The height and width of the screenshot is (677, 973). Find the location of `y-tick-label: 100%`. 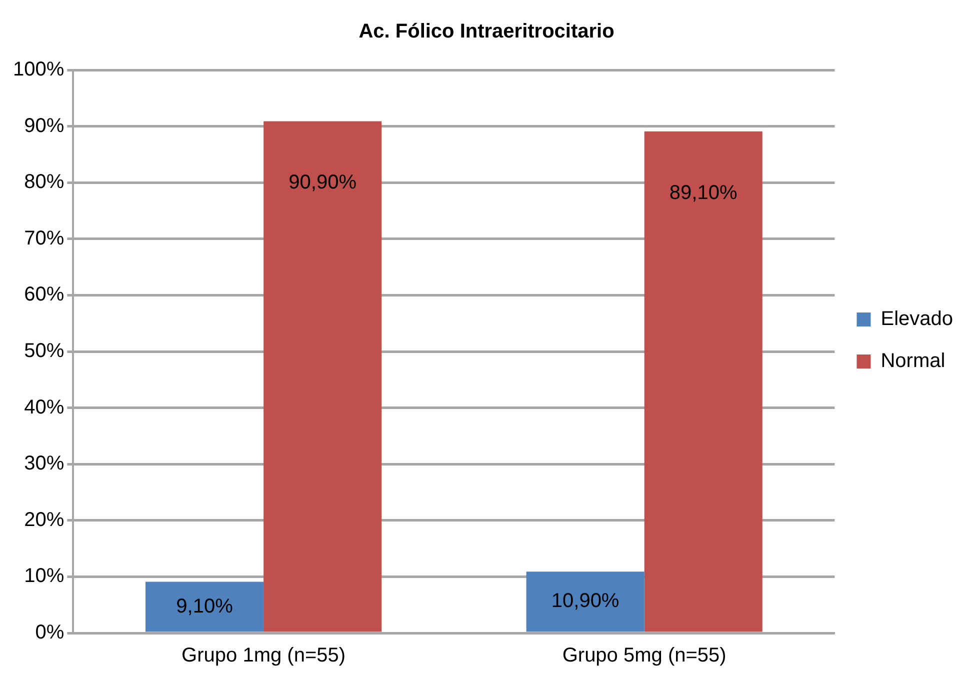

y-tick-label: 100% is located at coordinates (38, 69).